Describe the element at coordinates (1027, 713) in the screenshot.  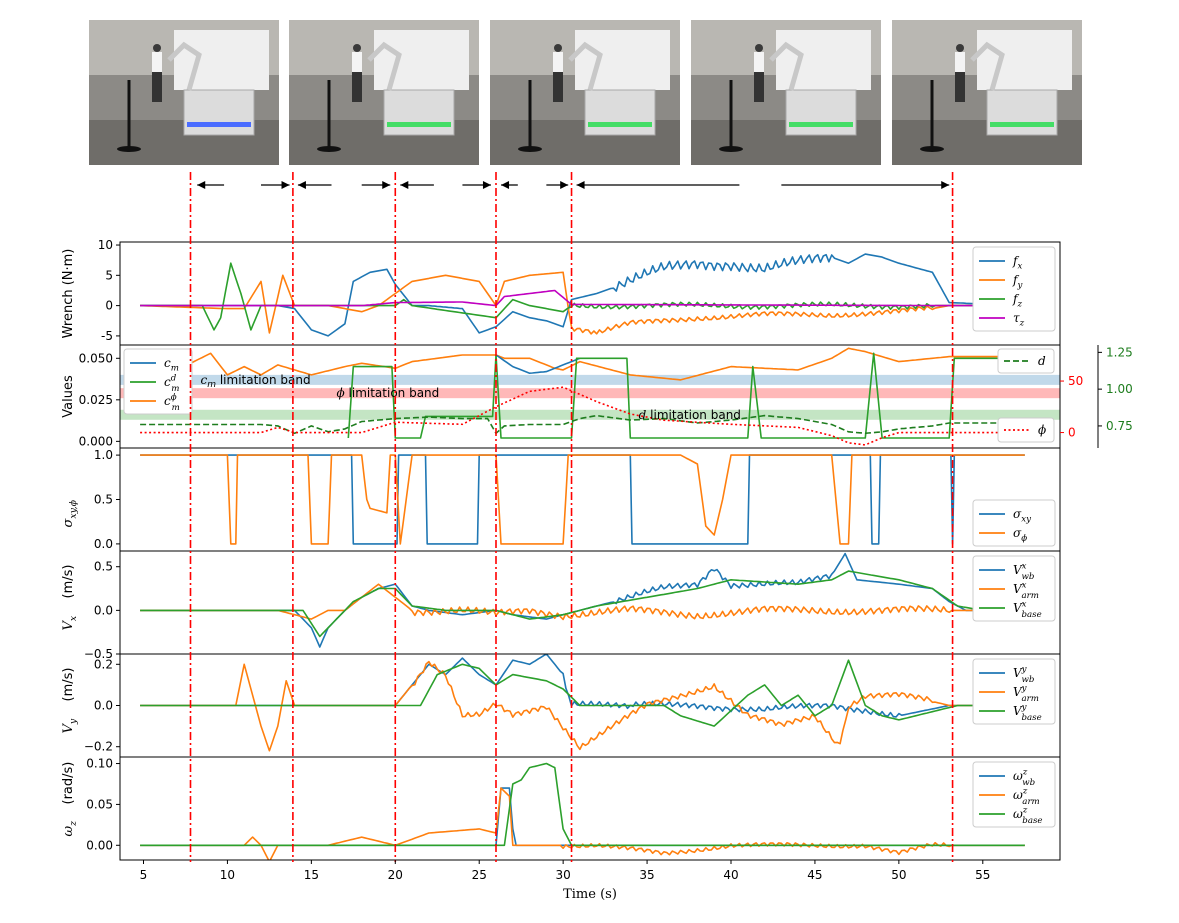
I see `legend-label: Vy base` at that location.